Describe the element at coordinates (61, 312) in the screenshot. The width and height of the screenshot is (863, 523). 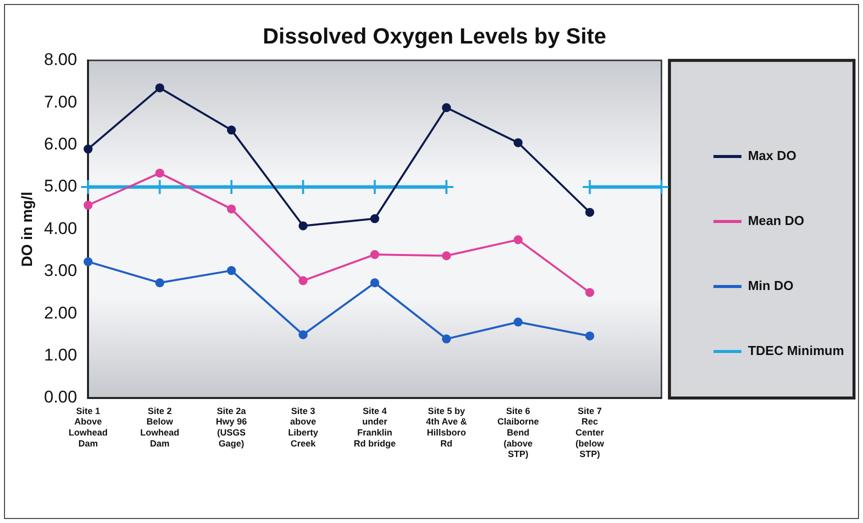
I see `y-tick-label: 2.00` at that location.